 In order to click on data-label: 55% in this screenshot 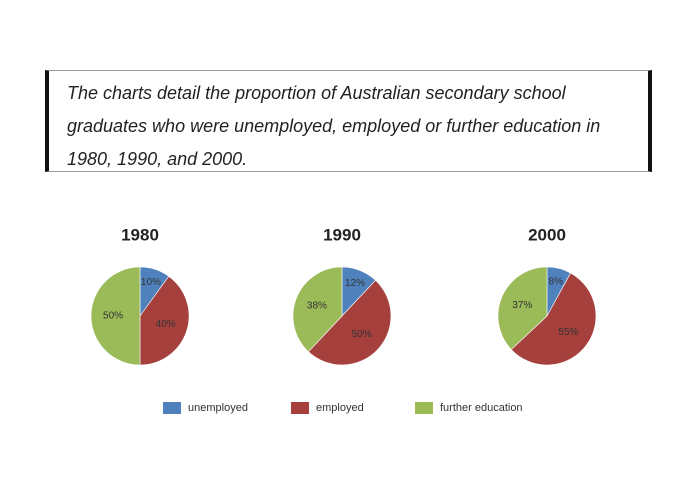, I will do `click(568, 332)`.